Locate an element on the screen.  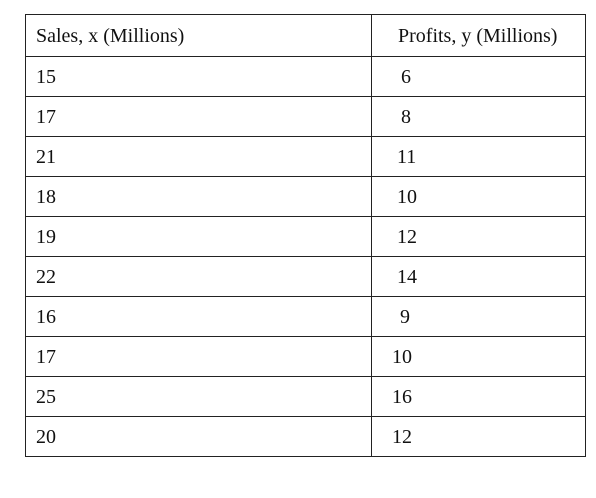
table-row: 17 8 is located at coordinates (305, 116).